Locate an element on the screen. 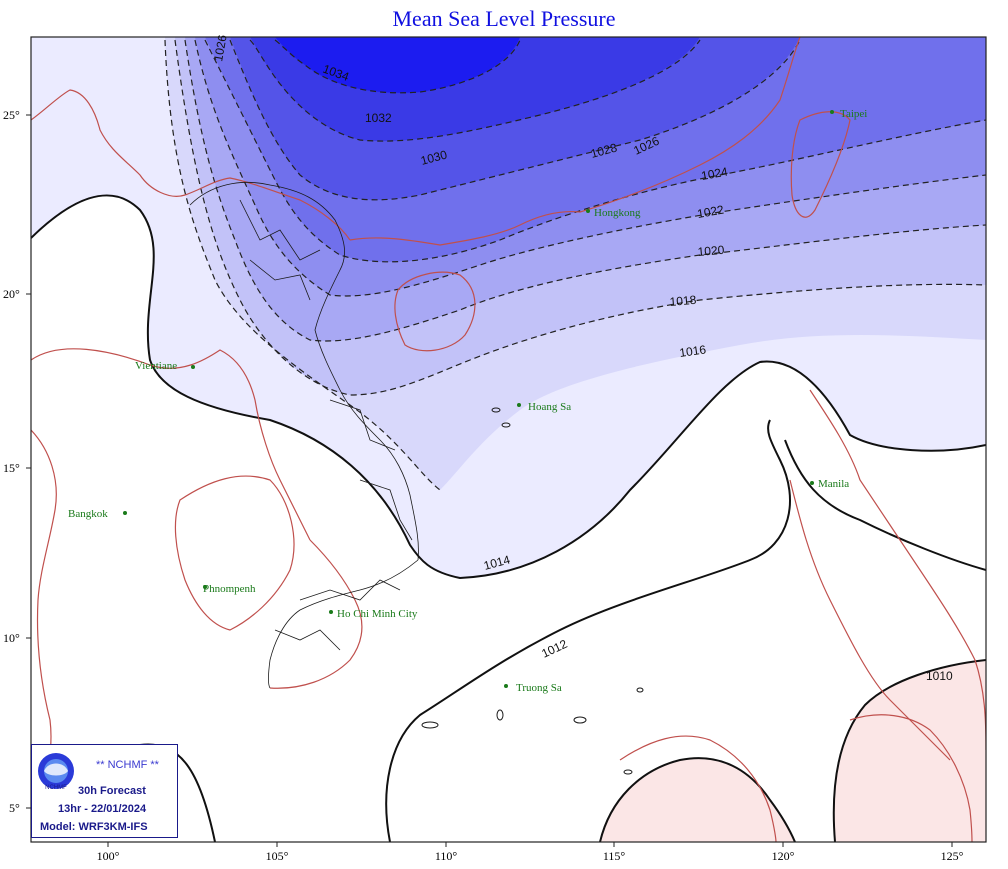  city-label-manila: Manila is located at coordinates (833, 484).